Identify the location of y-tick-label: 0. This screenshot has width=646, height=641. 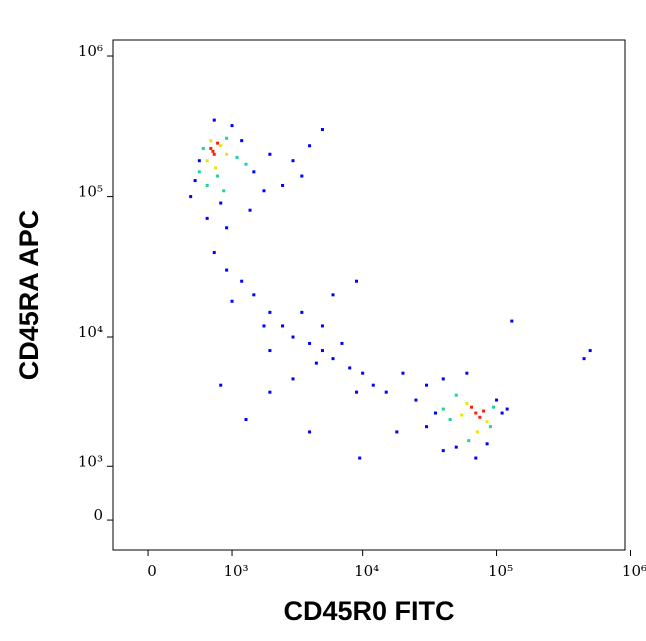
(98, 515).